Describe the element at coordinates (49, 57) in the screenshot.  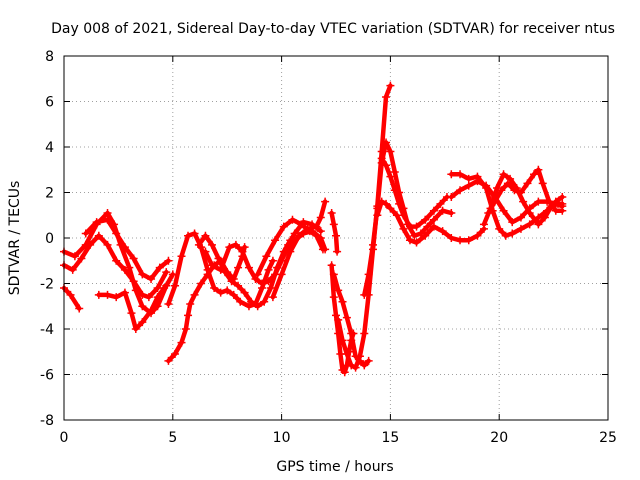
I see `y-tick-label: 8` at that location.